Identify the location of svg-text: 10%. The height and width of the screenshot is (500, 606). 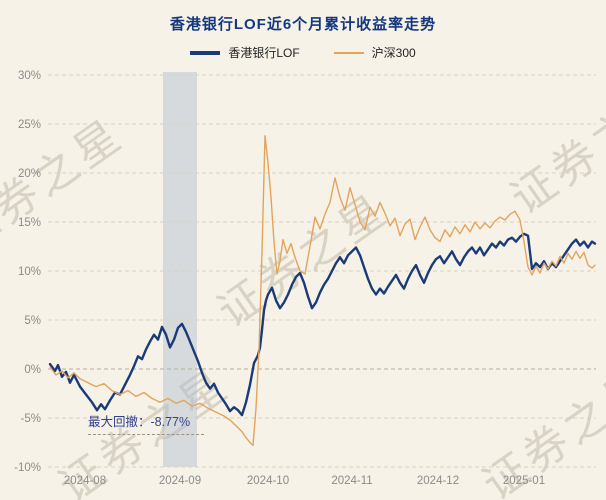
(29, 272).